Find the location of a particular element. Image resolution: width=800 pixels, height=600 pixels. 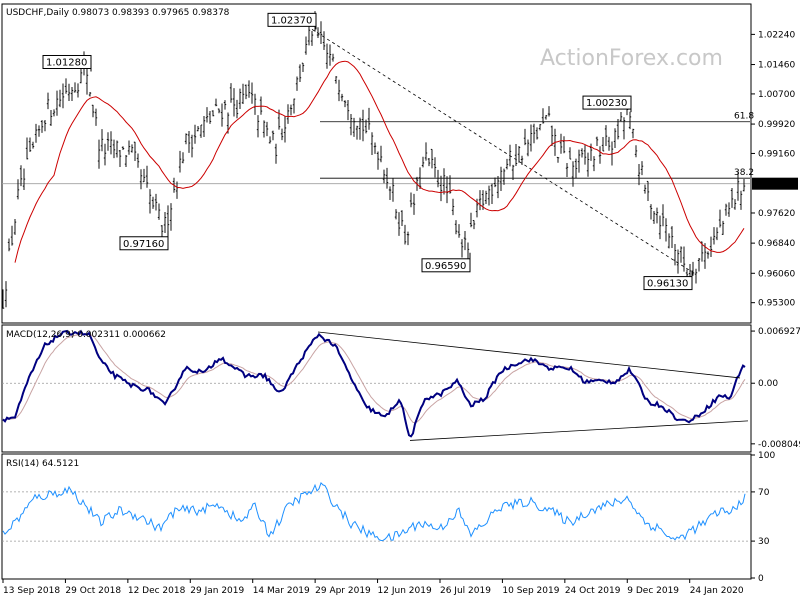

price-annotation: 0.96590 is located at coordinates (445, 266).